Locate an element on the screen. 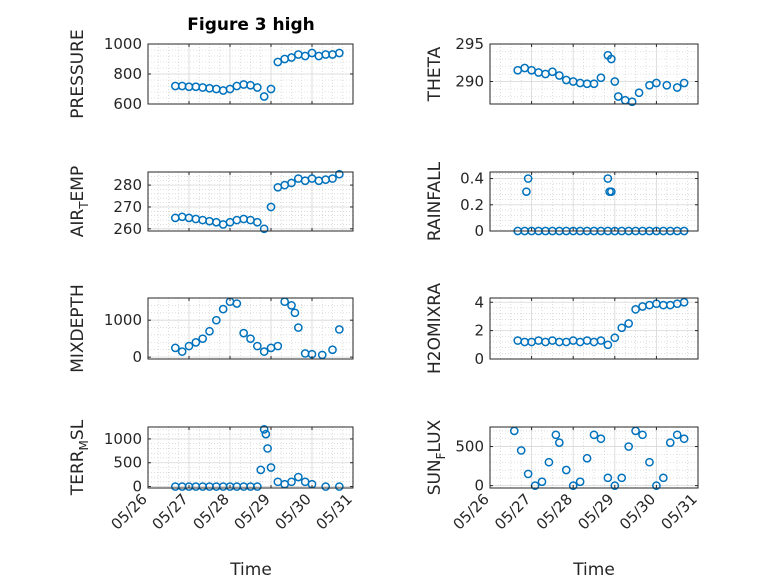  y-axis-label: AIRTEMP is located at coordinates (79, 201).